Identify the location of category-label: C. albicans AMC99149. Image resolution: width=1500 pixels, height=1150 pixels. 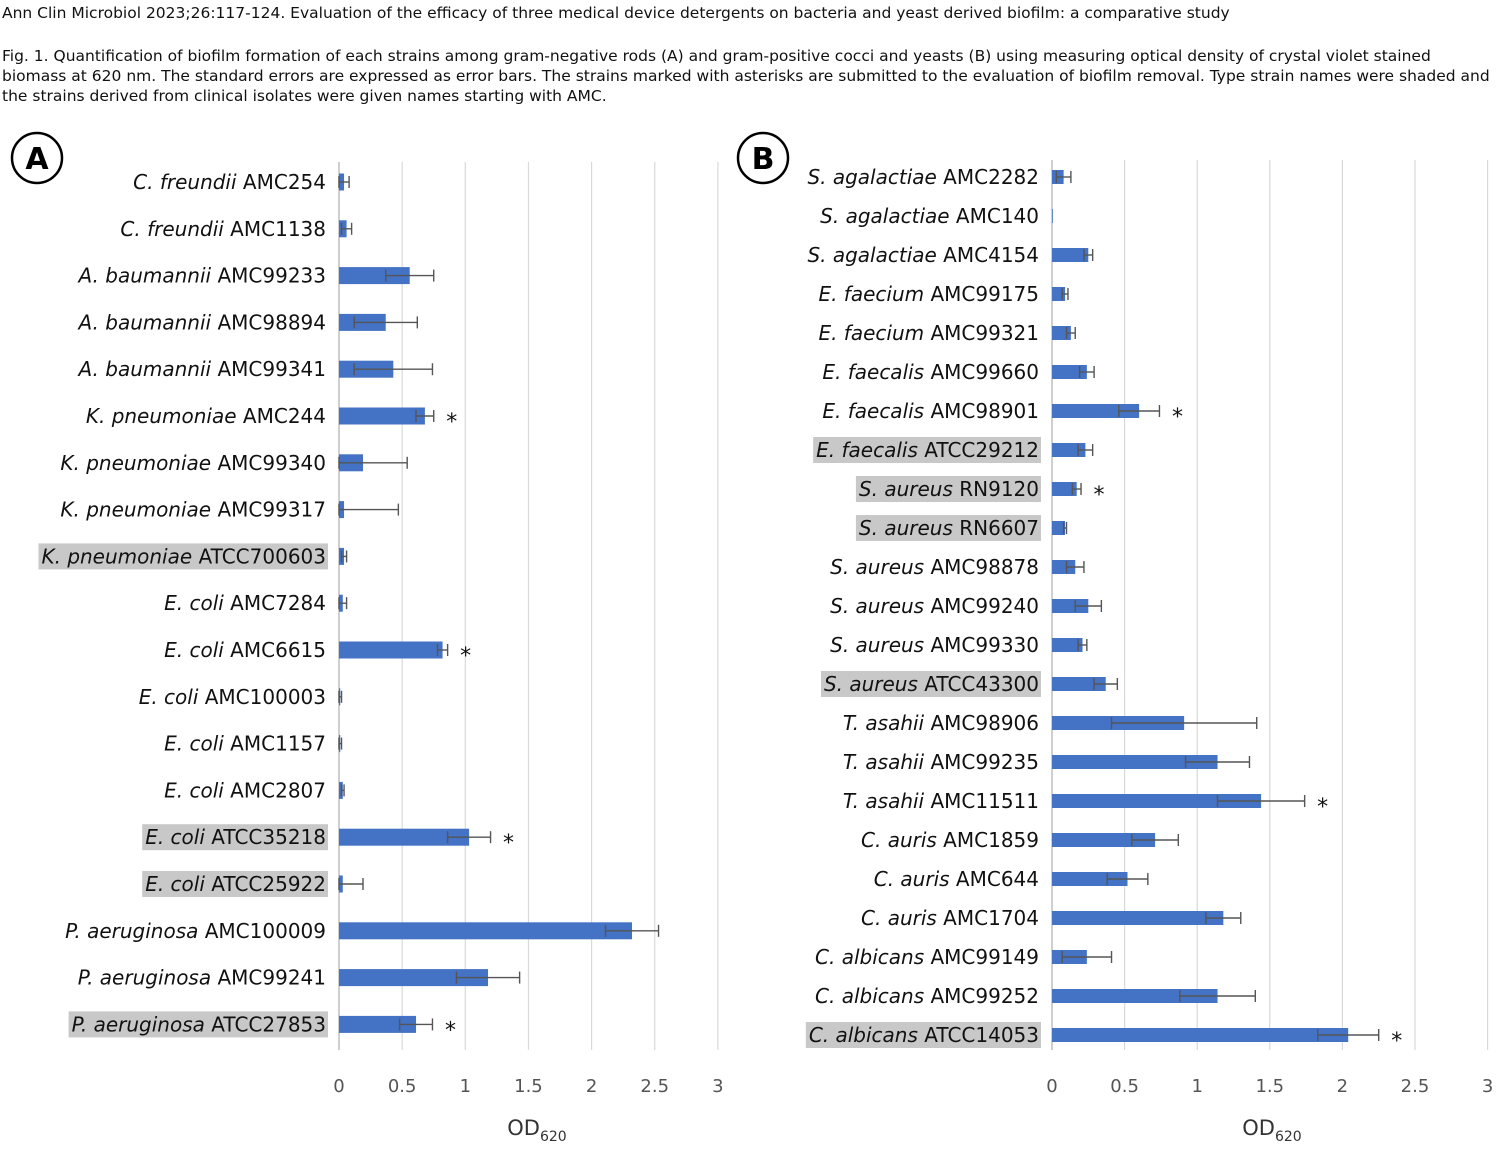
(927, 957).